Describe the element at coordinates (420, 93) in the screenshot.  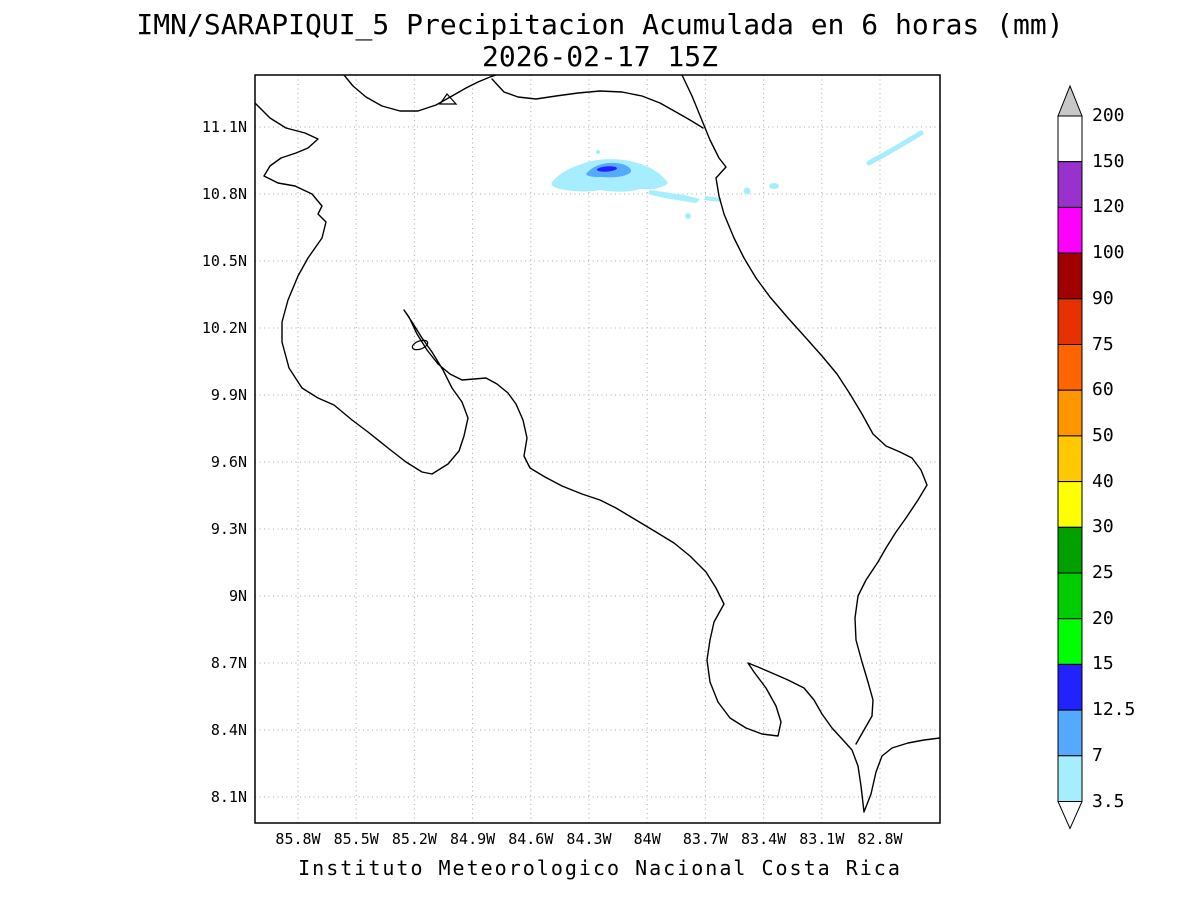
I see `lake-nicaragua-shoreline` at that location.